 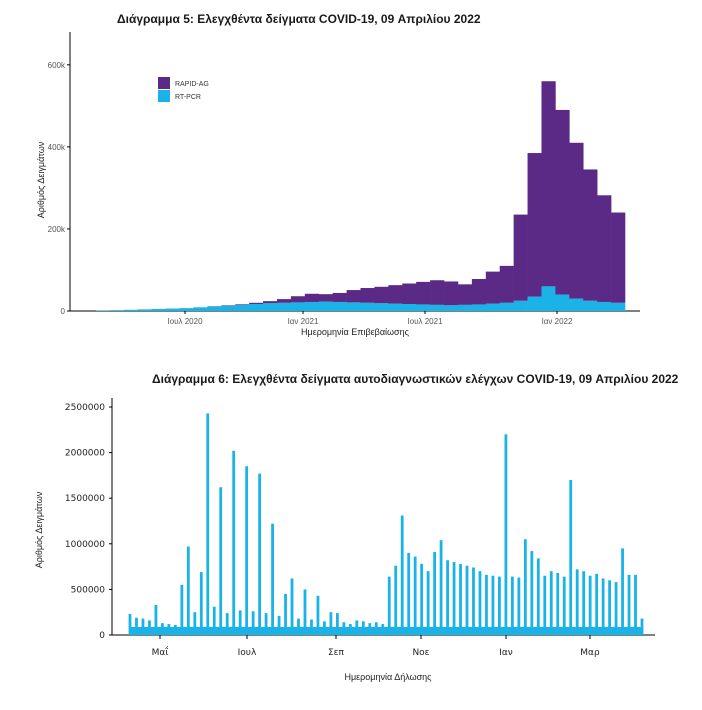 What do you see at coordinates (183, 89) in the screenshot?
I see `chart-1-legend: RAPID-AG RT-PCR` at bounding box center [183, 89].